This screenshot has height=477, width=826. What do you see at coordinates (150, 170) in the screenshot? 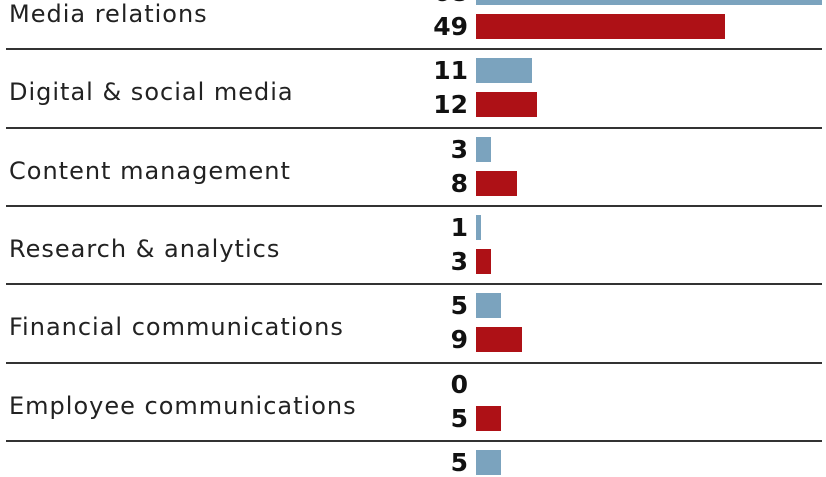
I see `category-label: Content management` at bounding box center [150, 170].